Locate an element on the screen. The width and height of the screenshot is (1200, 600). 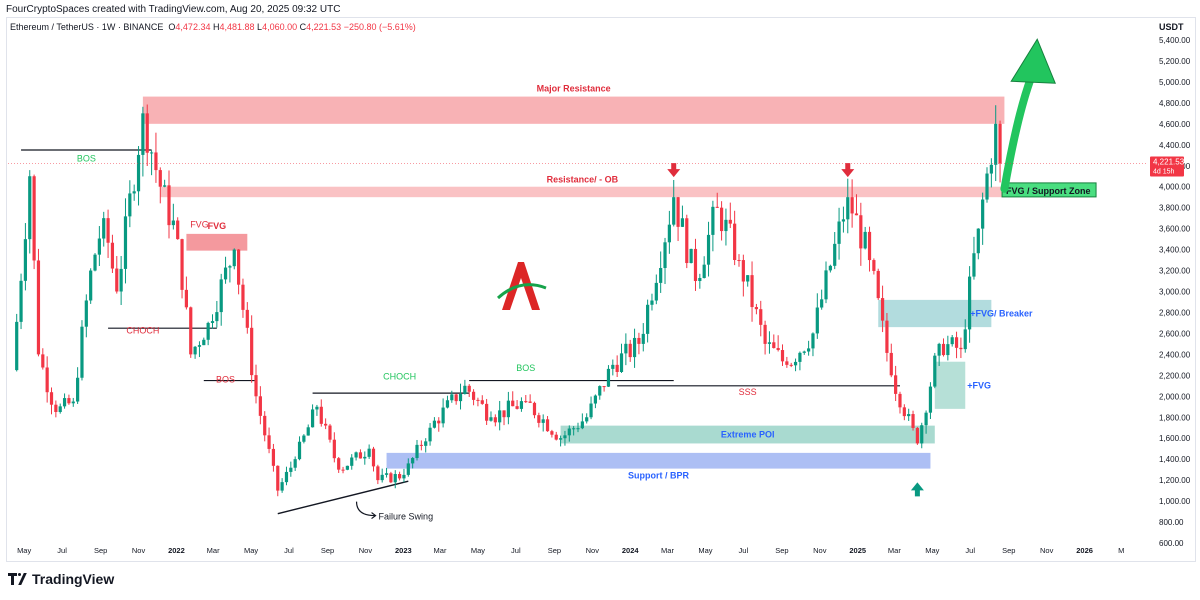
symbol-title: Ethereum / TetherUS · 1W · BINANCE is located at coordinates (87, 27).